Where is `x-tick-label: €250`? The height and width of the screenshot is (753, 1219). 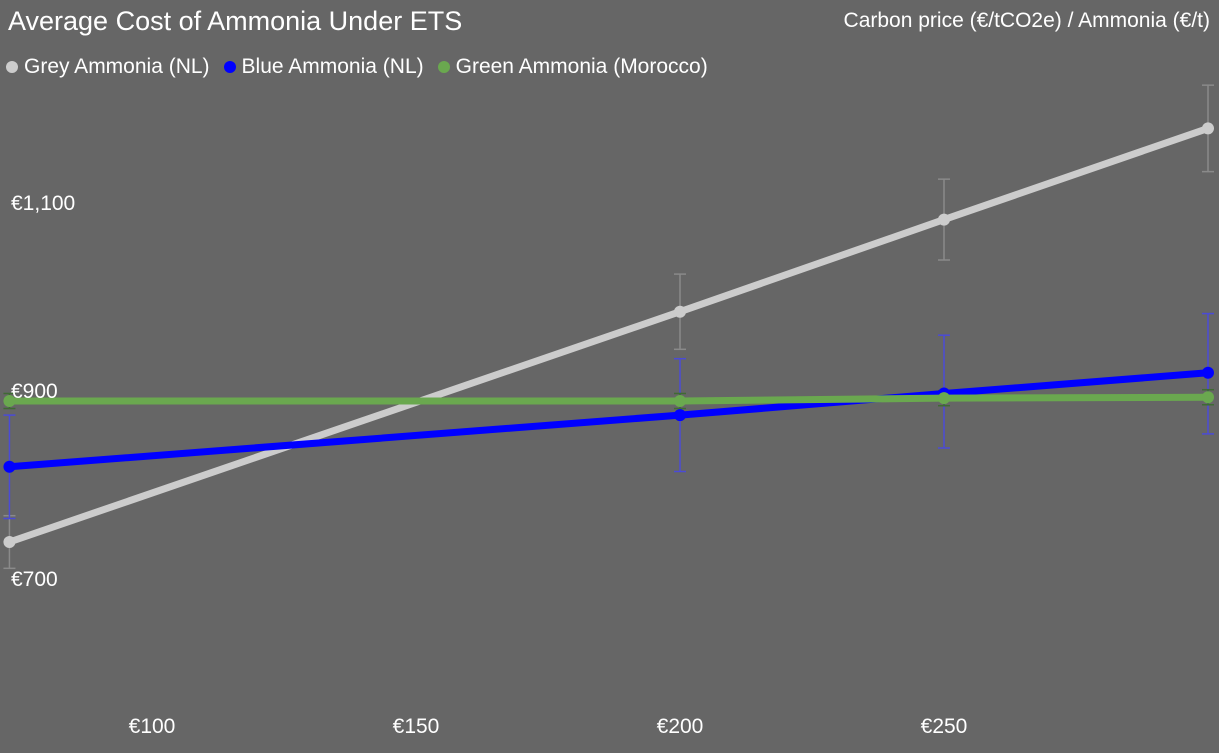
x-tick-label: €250 is located at coordinates (944, 726).